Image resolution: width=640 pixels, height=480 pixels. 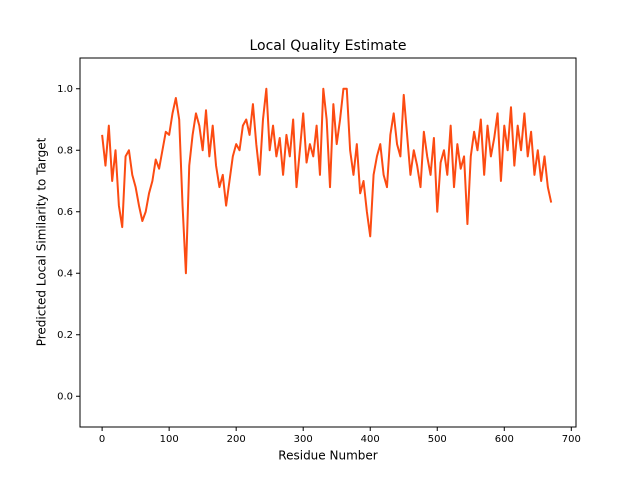 I want to click on y-tick-label: 1.0, so click(x=65, y=89).